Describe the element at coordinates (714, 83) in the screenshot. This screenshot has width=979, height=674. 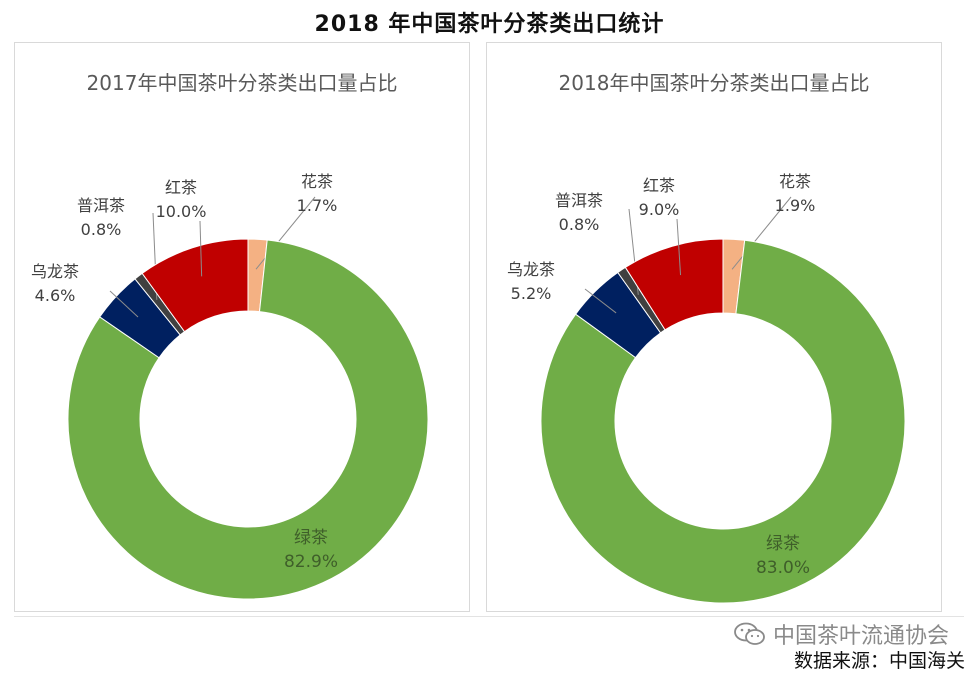
I see `chart-title-2018: 2018年中国茶叶分茶类出口量占比` at that location.